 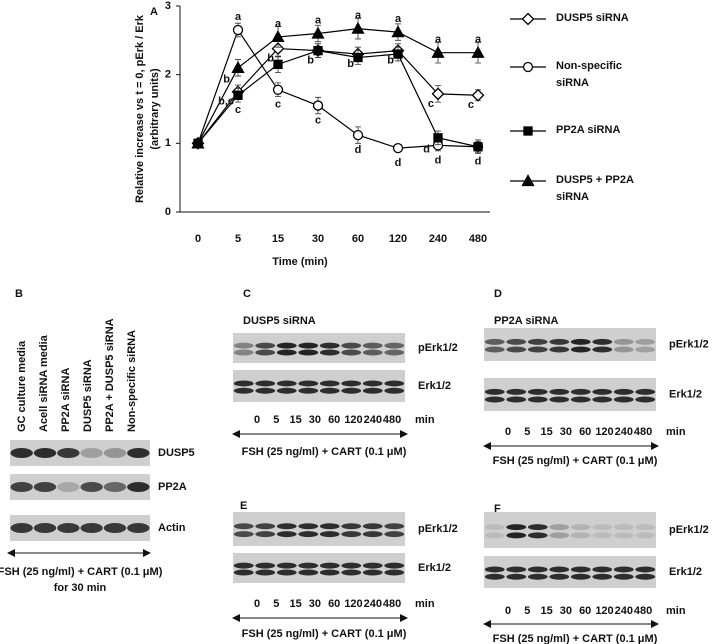 I want to click on lane-label: 480, so click(x=392, y=604).